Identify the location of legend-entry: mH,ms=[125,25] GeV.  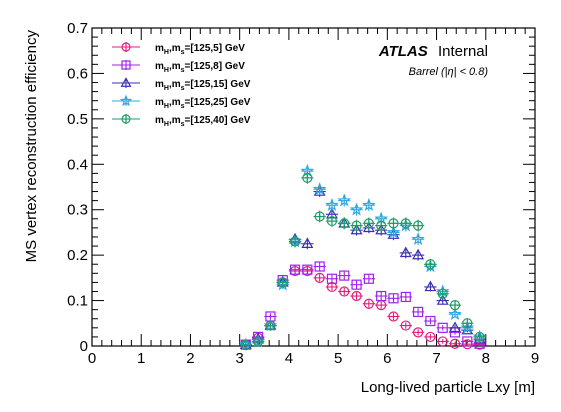
(181, 102).